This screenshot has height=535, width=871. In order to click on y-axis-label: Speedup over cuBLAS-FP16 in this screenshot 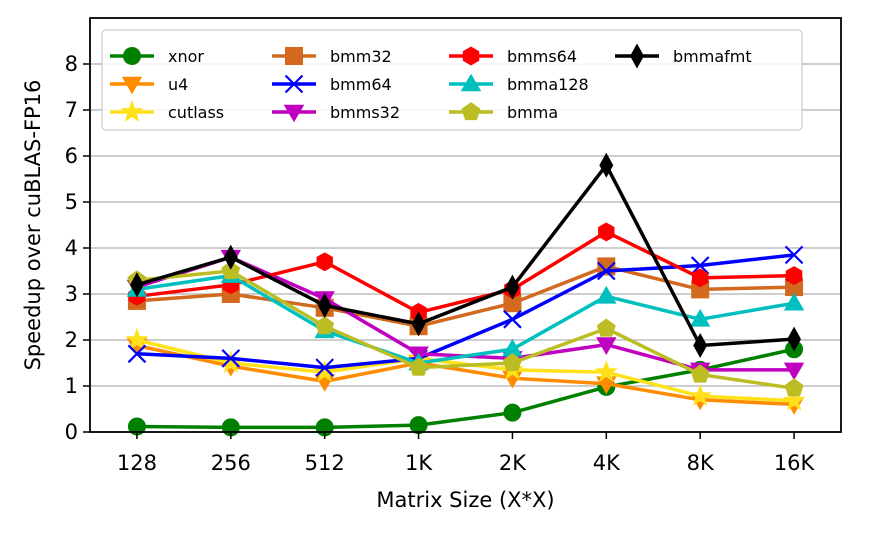, I will do `click(33, 225)`.